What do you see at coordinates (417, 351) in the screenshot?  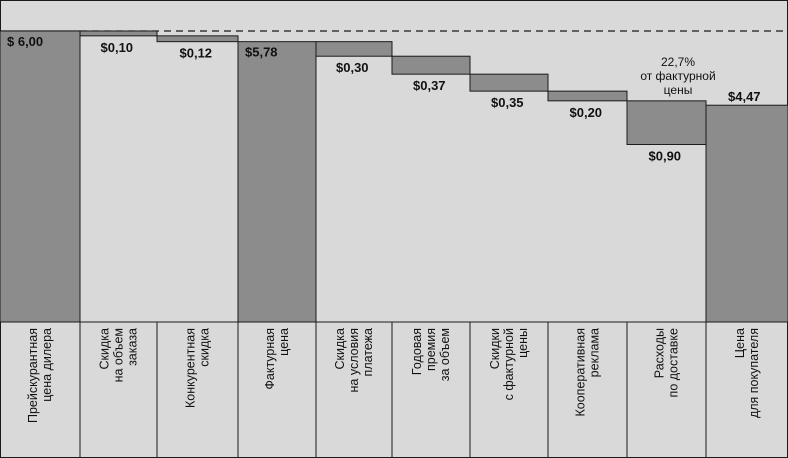 I see `category-label-line: Годовая` at bounding box center [417, 351].